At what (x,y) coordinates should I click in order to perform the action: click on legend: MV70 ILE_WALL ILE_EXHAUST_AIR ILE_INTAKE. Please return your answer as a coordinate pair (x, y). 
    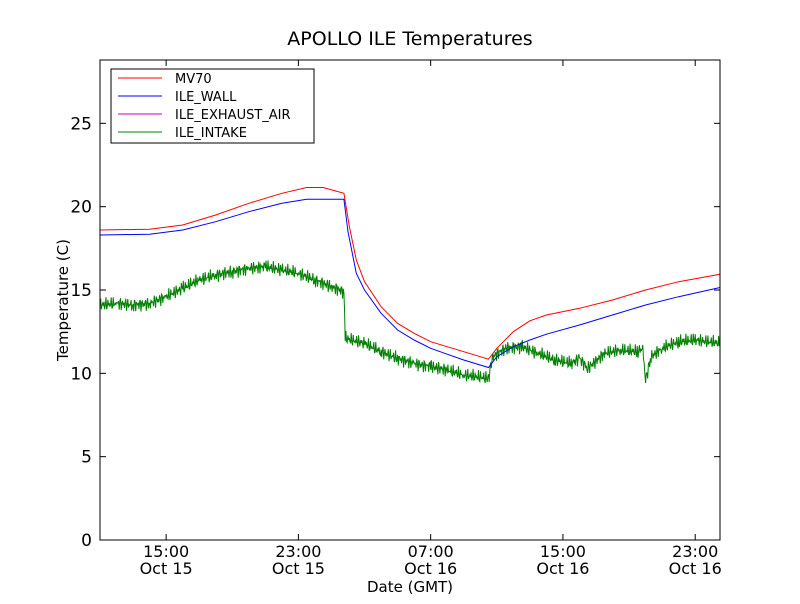
    Looking at the image, I should click on (212, 106).